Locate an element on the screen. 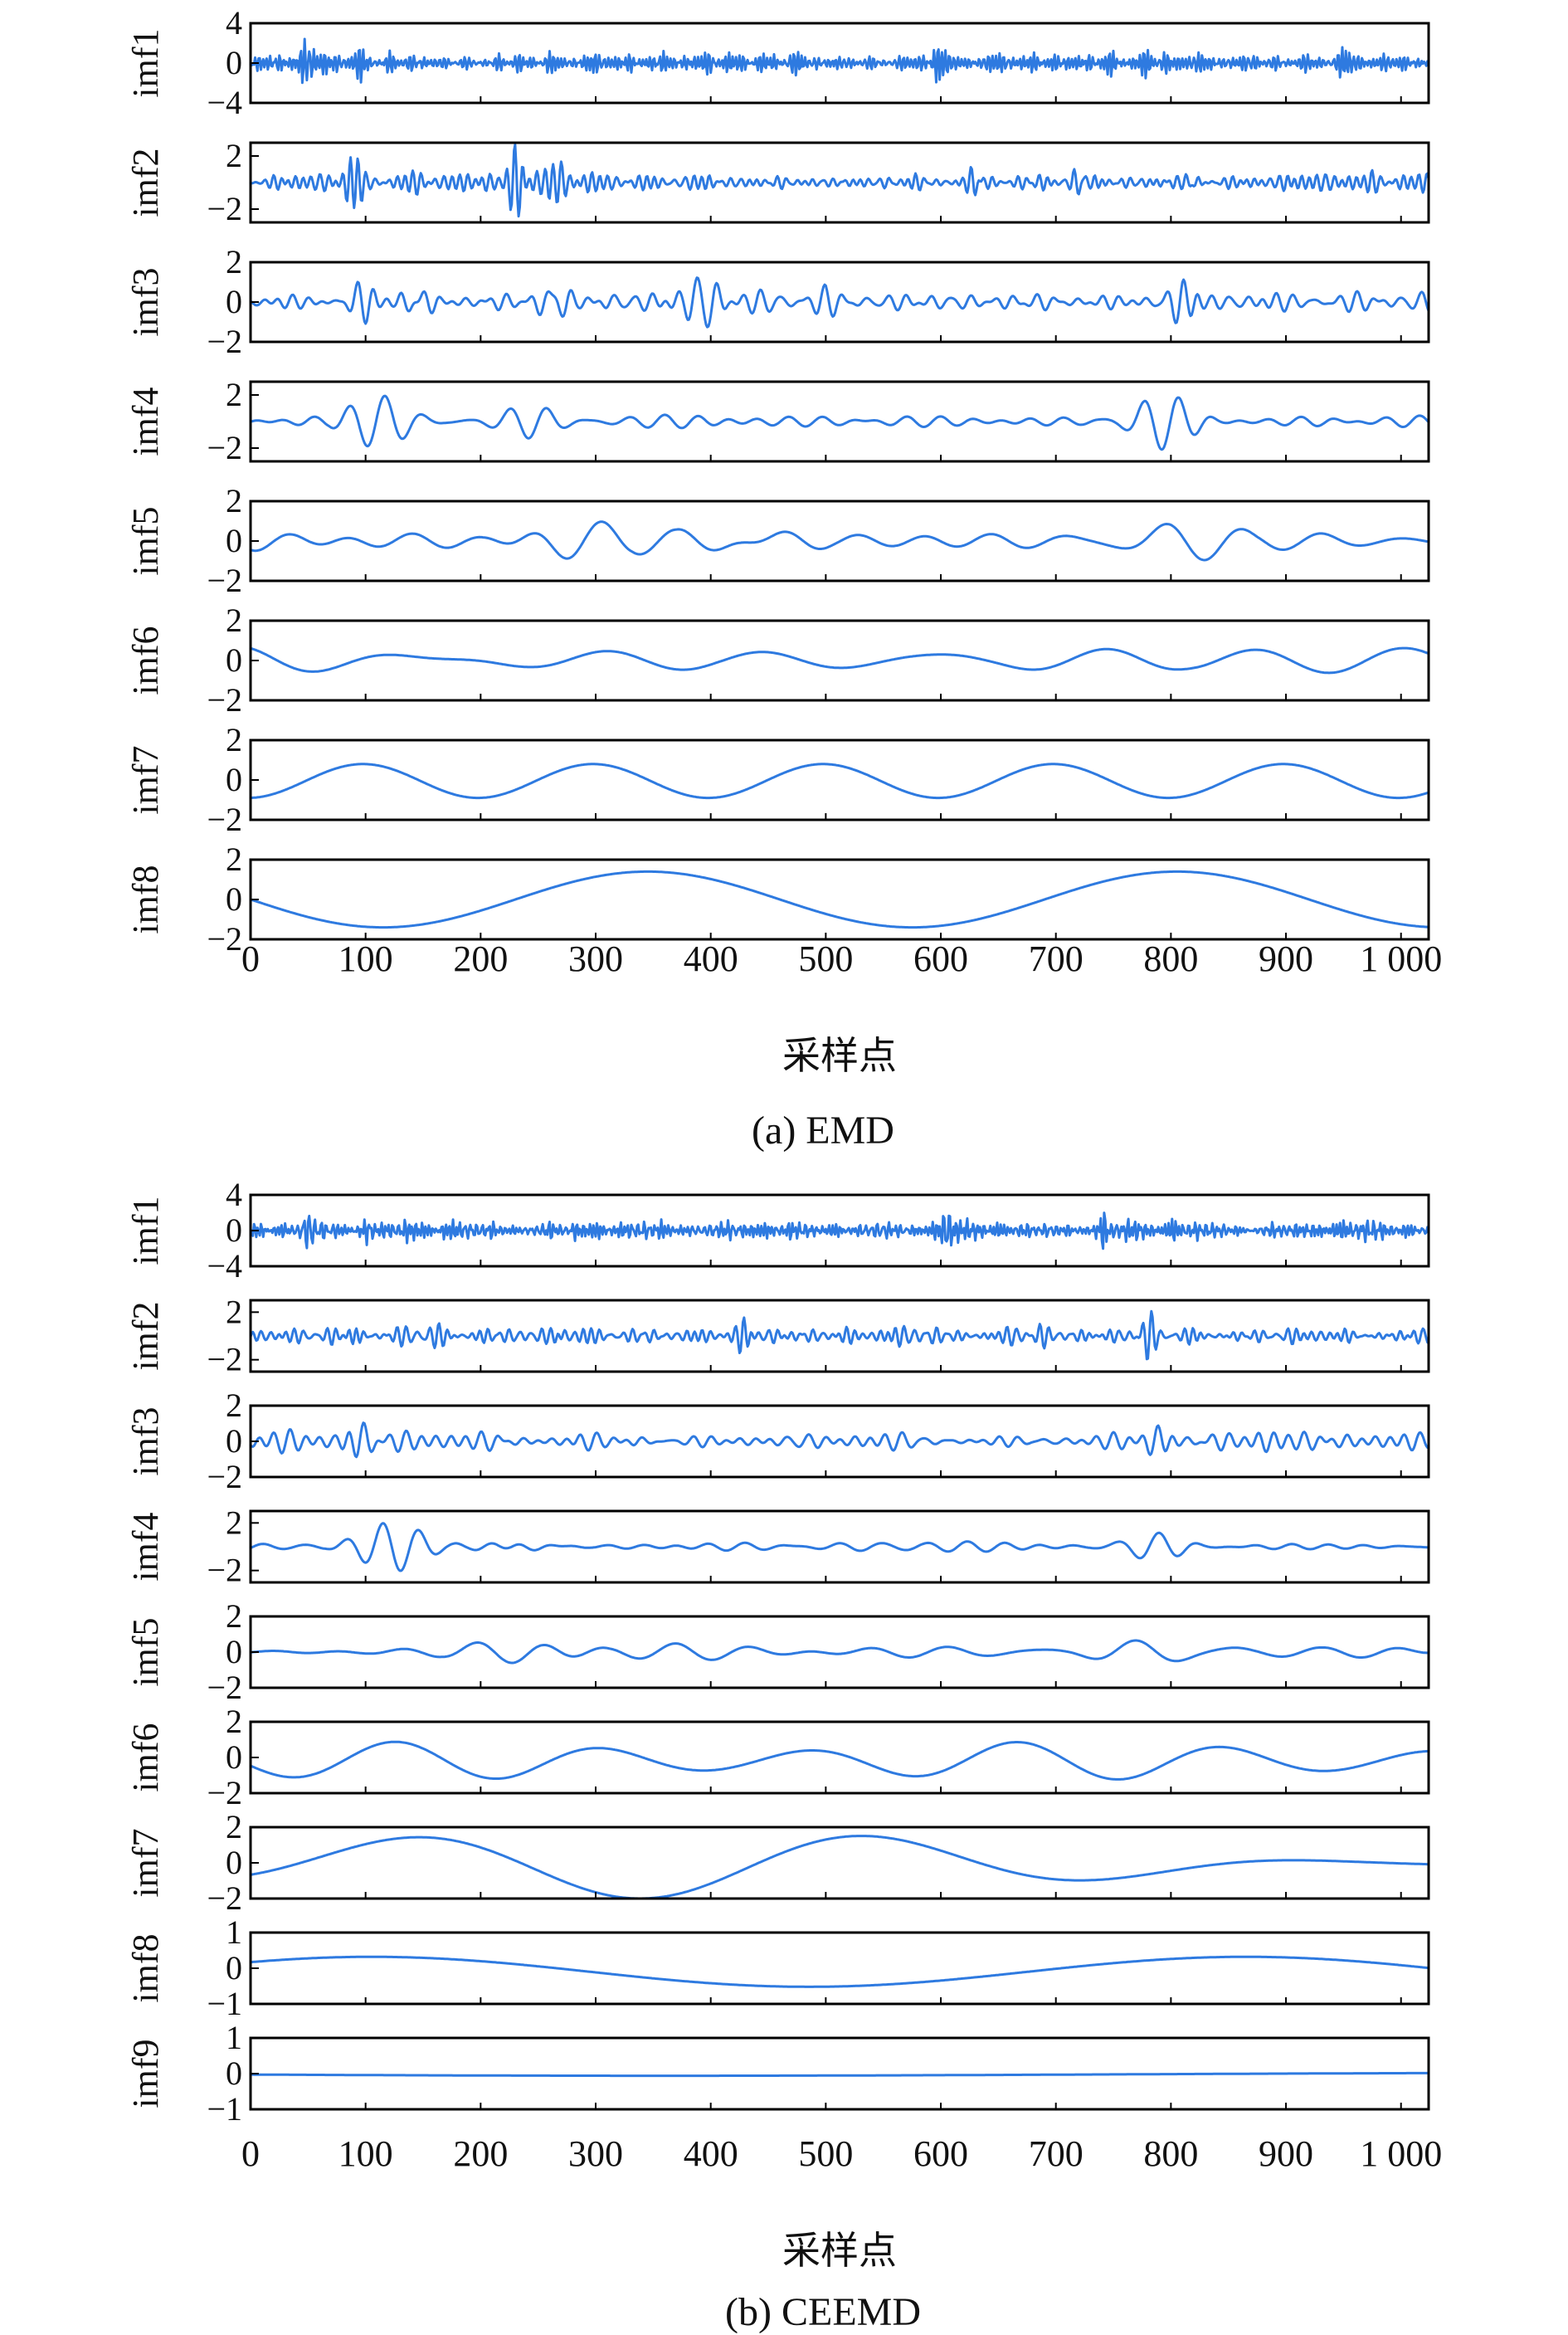 The width and height of the screenshot is (1568, 2335). x-tick-label: 400 is located at coordinates (711, 958).